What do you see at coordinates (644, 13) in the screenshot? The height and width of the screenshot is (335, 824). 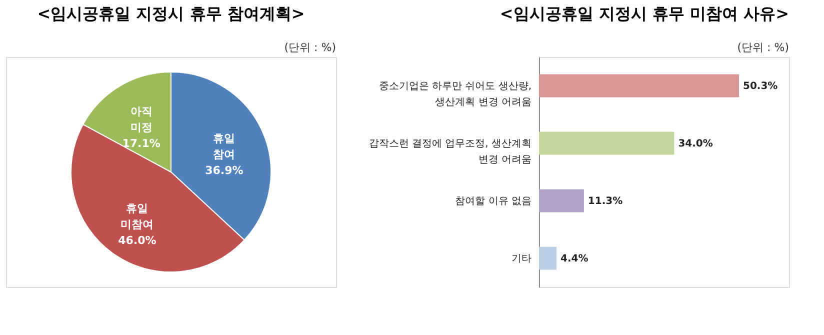 I see `chart-title: <임시공휴일 지정시 휴무 미참여 사유>` at bounding box center [644, 13].